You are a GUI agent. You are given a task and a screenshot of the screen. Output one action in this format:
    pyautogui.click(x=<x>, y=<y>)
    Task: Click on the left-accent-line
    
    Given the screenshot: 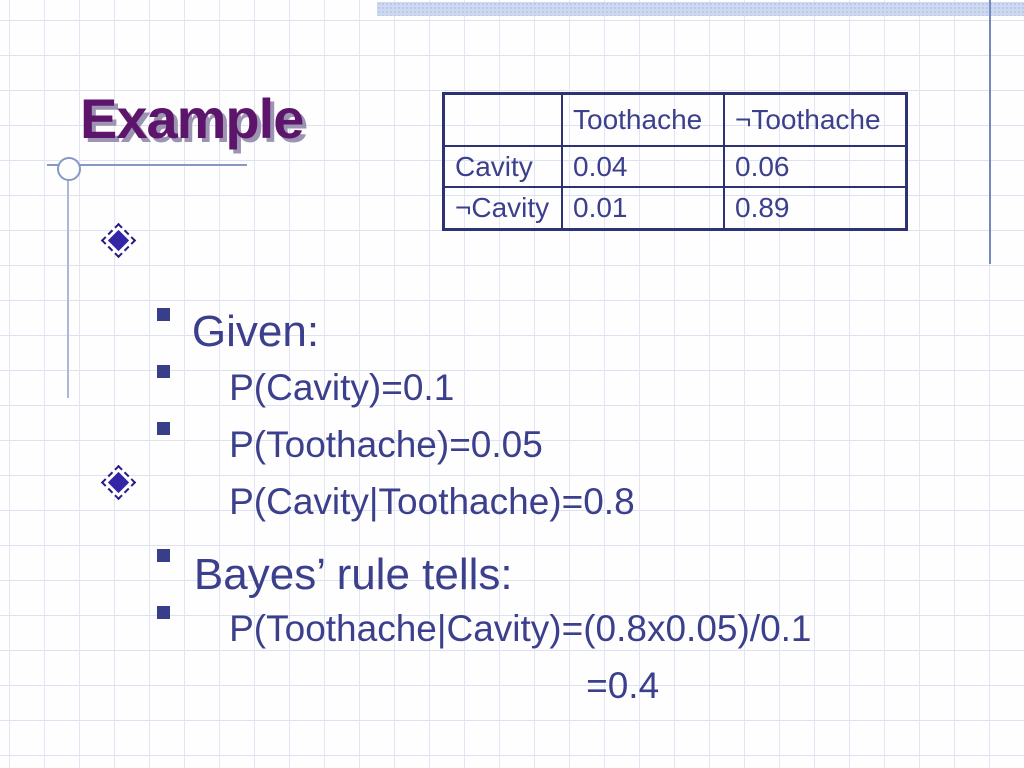 What is the action you would take?
    pyautogui.click(x=68, y=288)
    